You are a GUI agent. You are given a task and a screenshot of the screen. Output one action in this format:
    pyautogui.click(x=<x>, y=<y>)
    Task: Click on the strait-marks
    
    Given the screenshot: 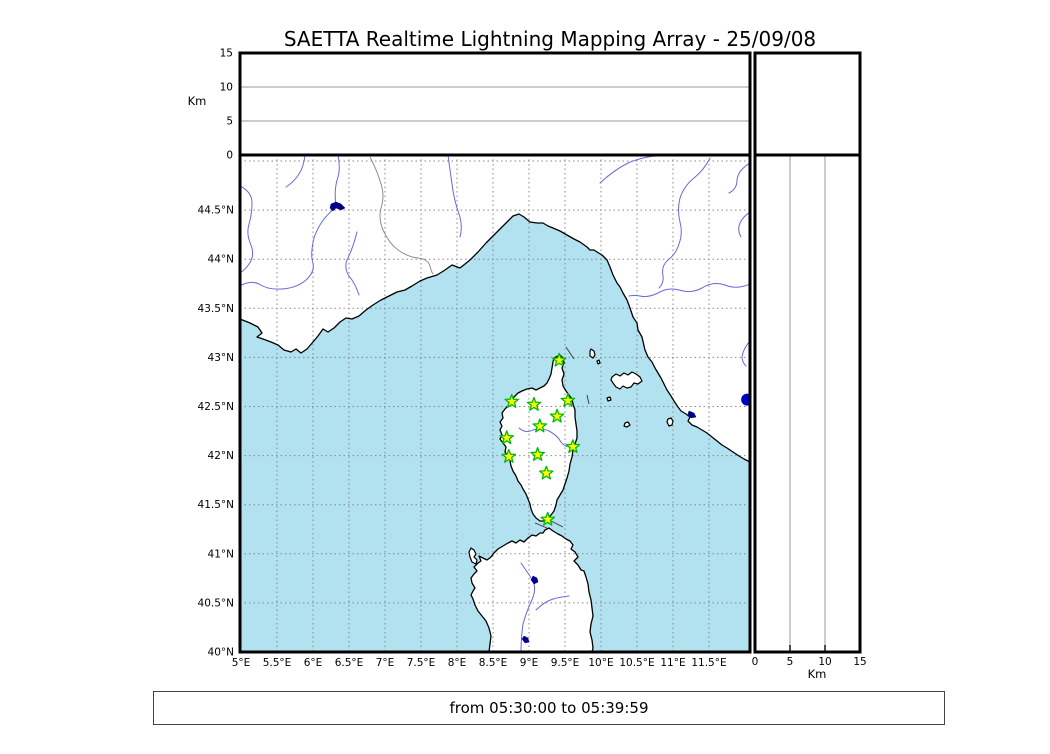 What is the action you would take?
    pyautogui.click(x=562, y=437)
    